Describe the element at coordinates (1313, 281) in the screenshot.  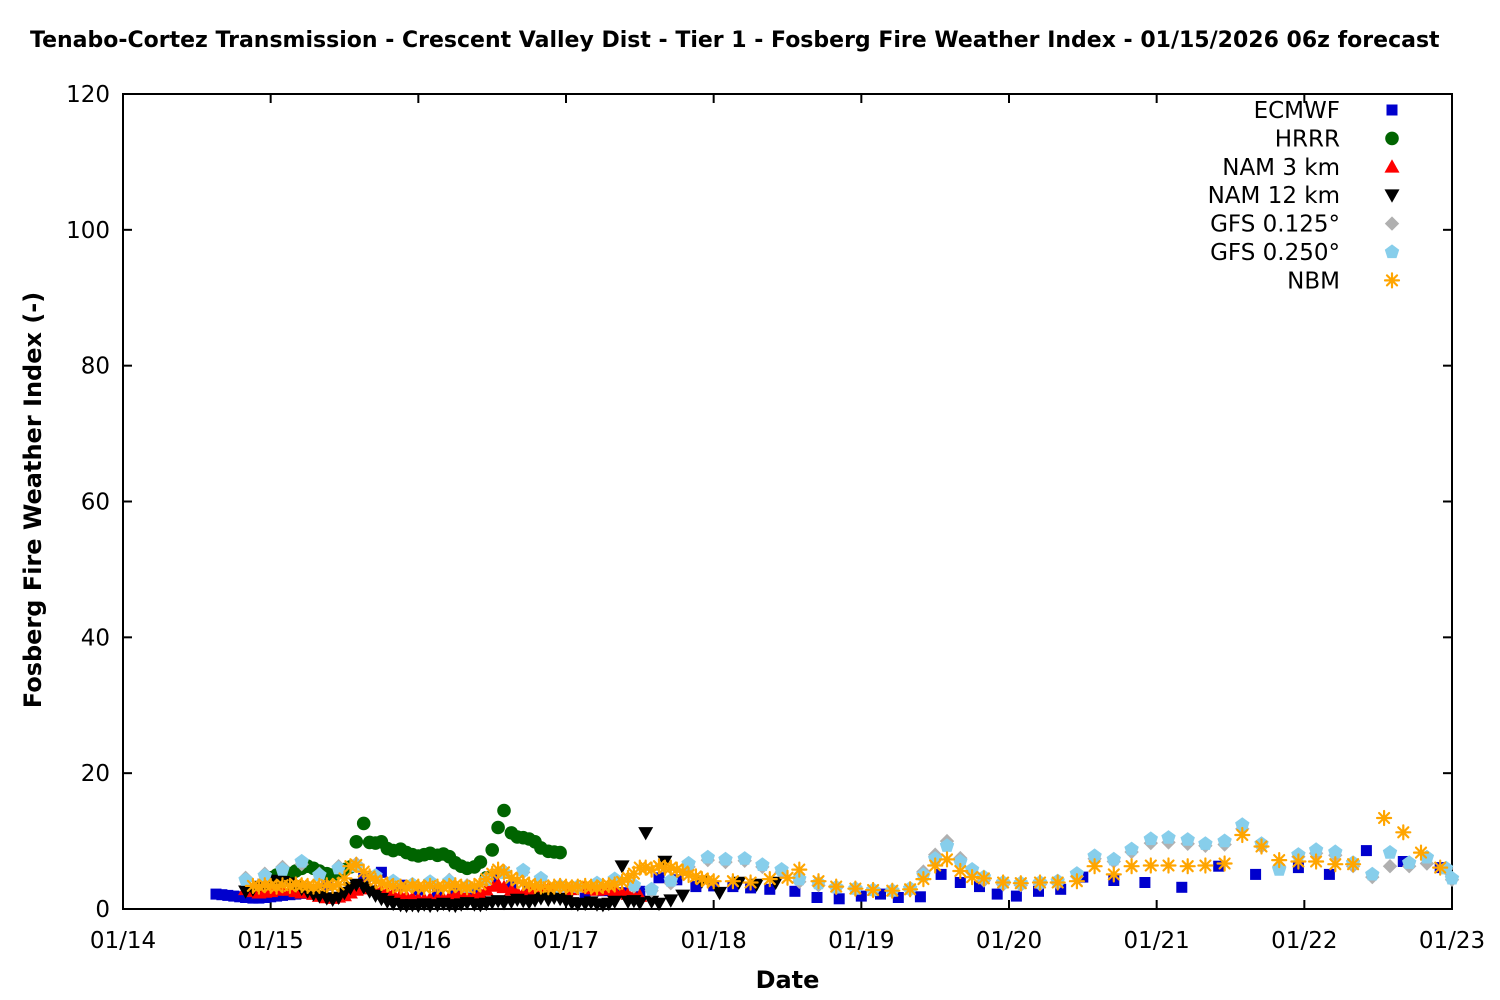
I see `legend-label: NBM` at that location.